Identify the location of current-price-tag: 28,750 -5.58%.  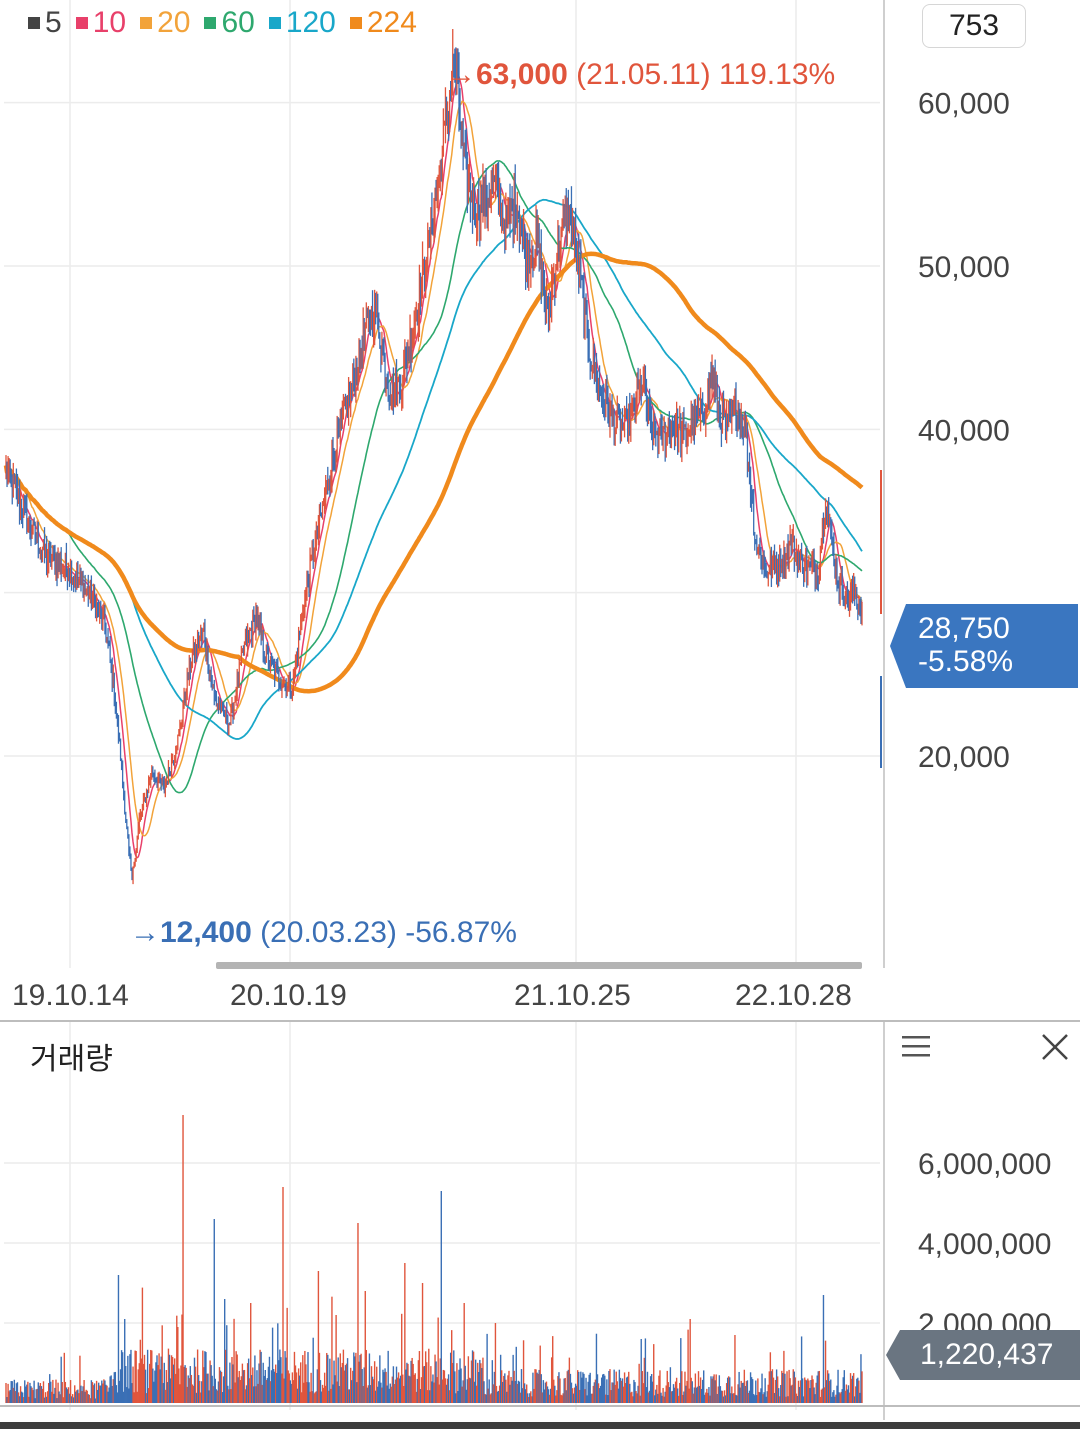
(984, 646).